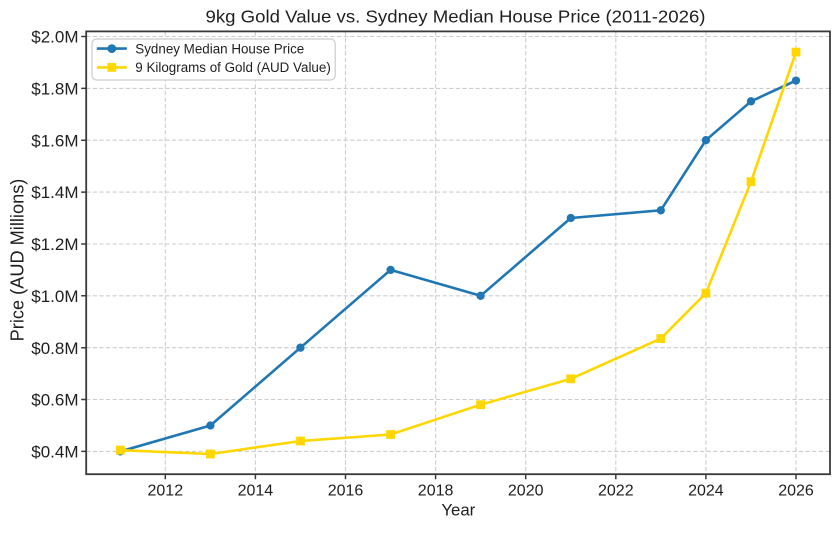 This screenshot has width=839, height=534. I want to click on svg-text: $1.2M, so click(54, 244).